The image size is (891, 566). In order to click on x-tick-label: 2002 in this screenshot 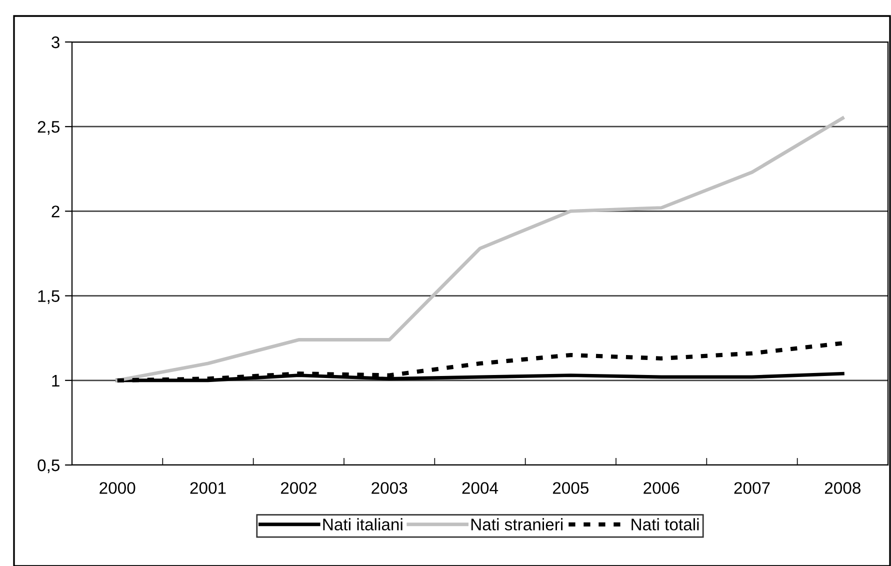, I will do `click(298, 488)`.